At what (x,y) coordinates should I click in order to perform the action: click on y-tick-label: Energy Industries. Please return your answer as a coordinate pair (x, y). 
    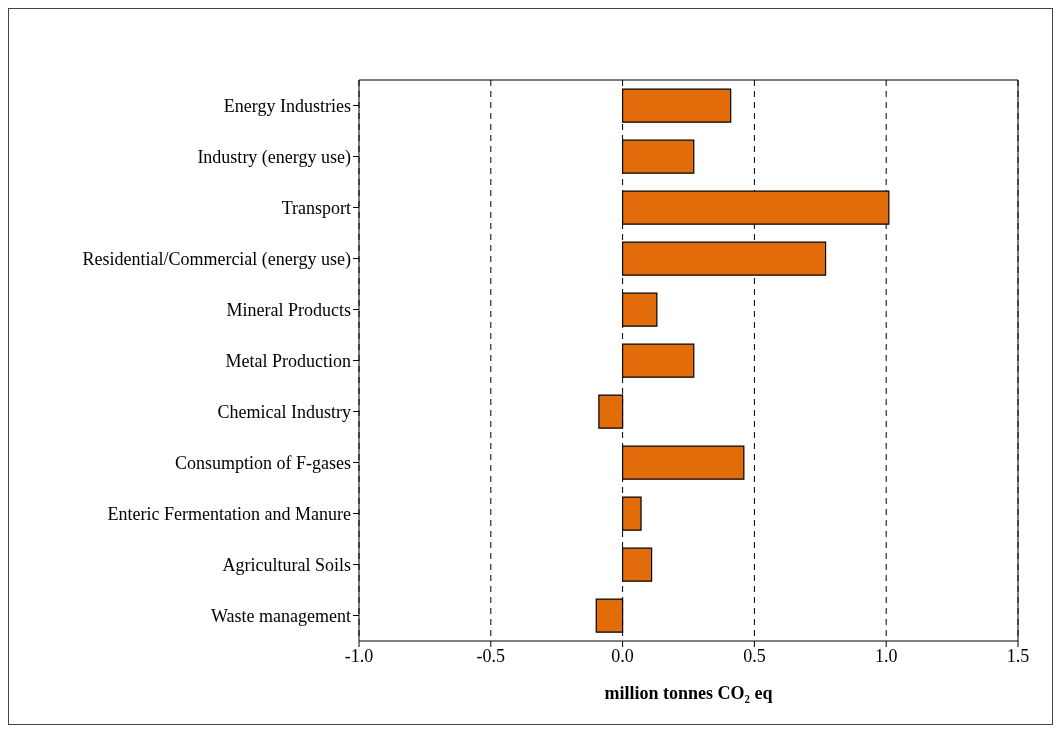
    Looking at the image, I should click on (287, 105).